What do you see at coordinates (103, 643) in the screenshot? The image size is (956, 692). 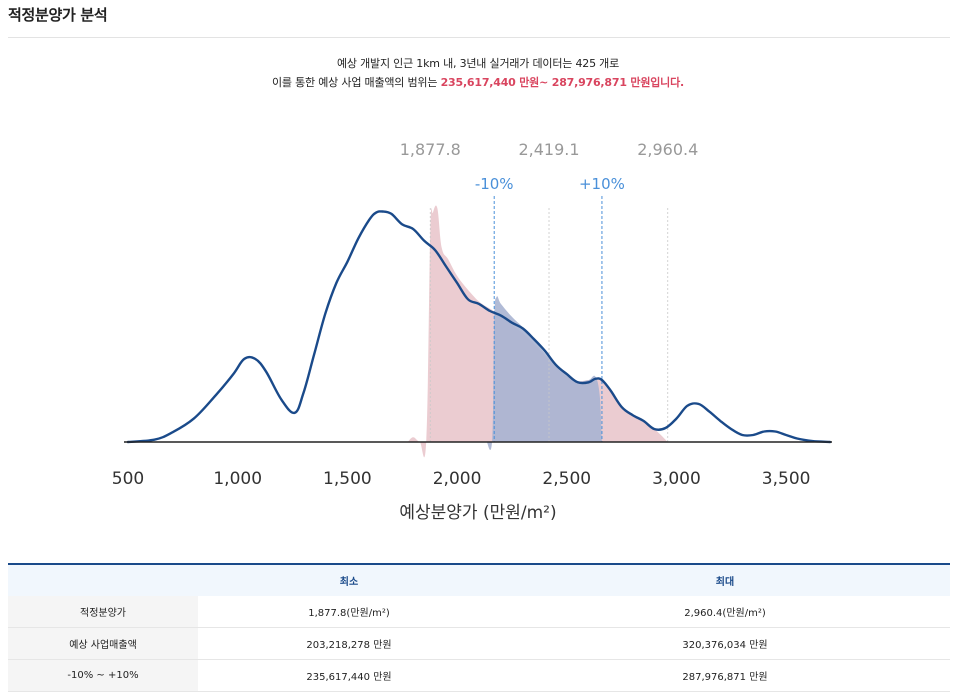 I see `row-label: 예상 사업매출액` at bounding box center [103, 643].